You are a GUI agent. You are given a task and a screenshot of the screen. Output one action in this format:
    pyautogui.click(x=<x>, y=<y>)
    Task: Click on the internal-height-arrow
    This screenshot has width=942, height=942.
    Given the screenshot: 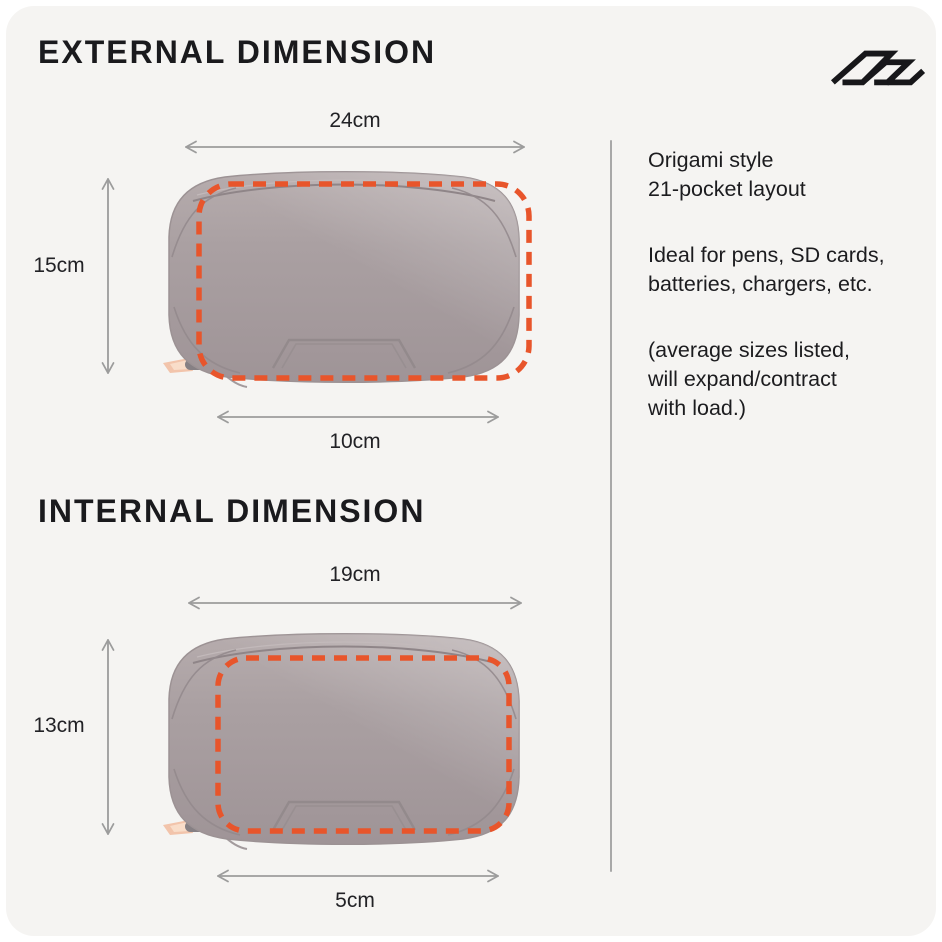 What is the action you would take?
    pyautogui.click(x=108, y=737)
    